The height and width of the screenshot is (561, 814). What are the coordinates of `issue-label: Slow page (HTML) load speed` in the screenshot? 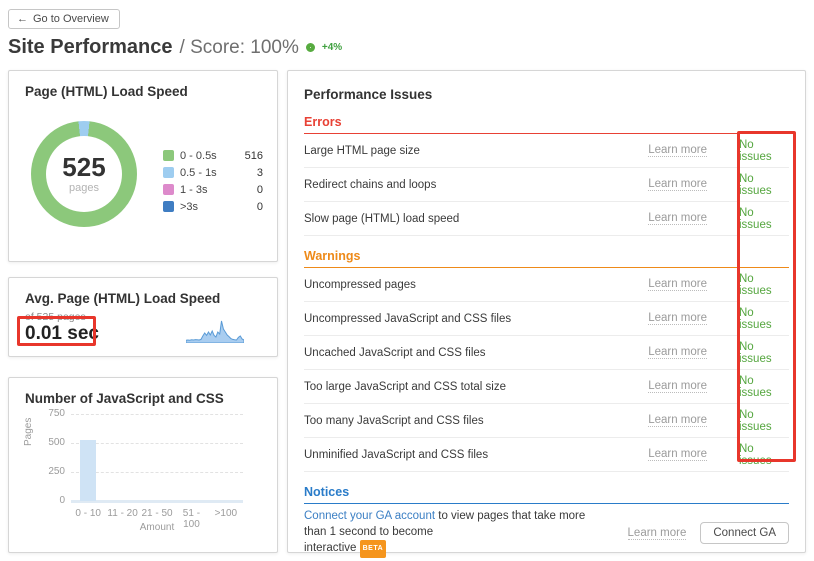 It's located at (382, 218).